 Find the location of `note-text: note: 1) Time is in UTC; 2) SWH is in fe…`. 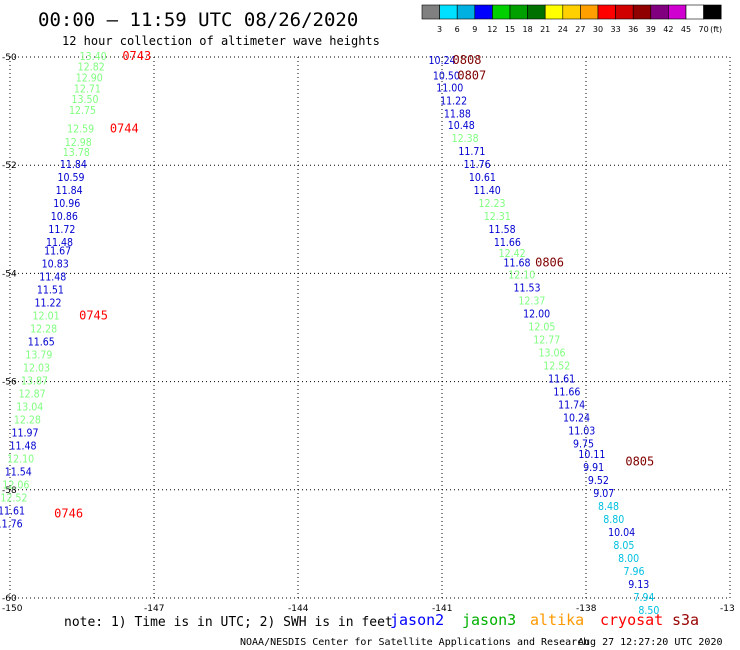

note-text: note: 1) Time is in UTC; 2) SWH is in fe… is located at coordinates (228, 622).